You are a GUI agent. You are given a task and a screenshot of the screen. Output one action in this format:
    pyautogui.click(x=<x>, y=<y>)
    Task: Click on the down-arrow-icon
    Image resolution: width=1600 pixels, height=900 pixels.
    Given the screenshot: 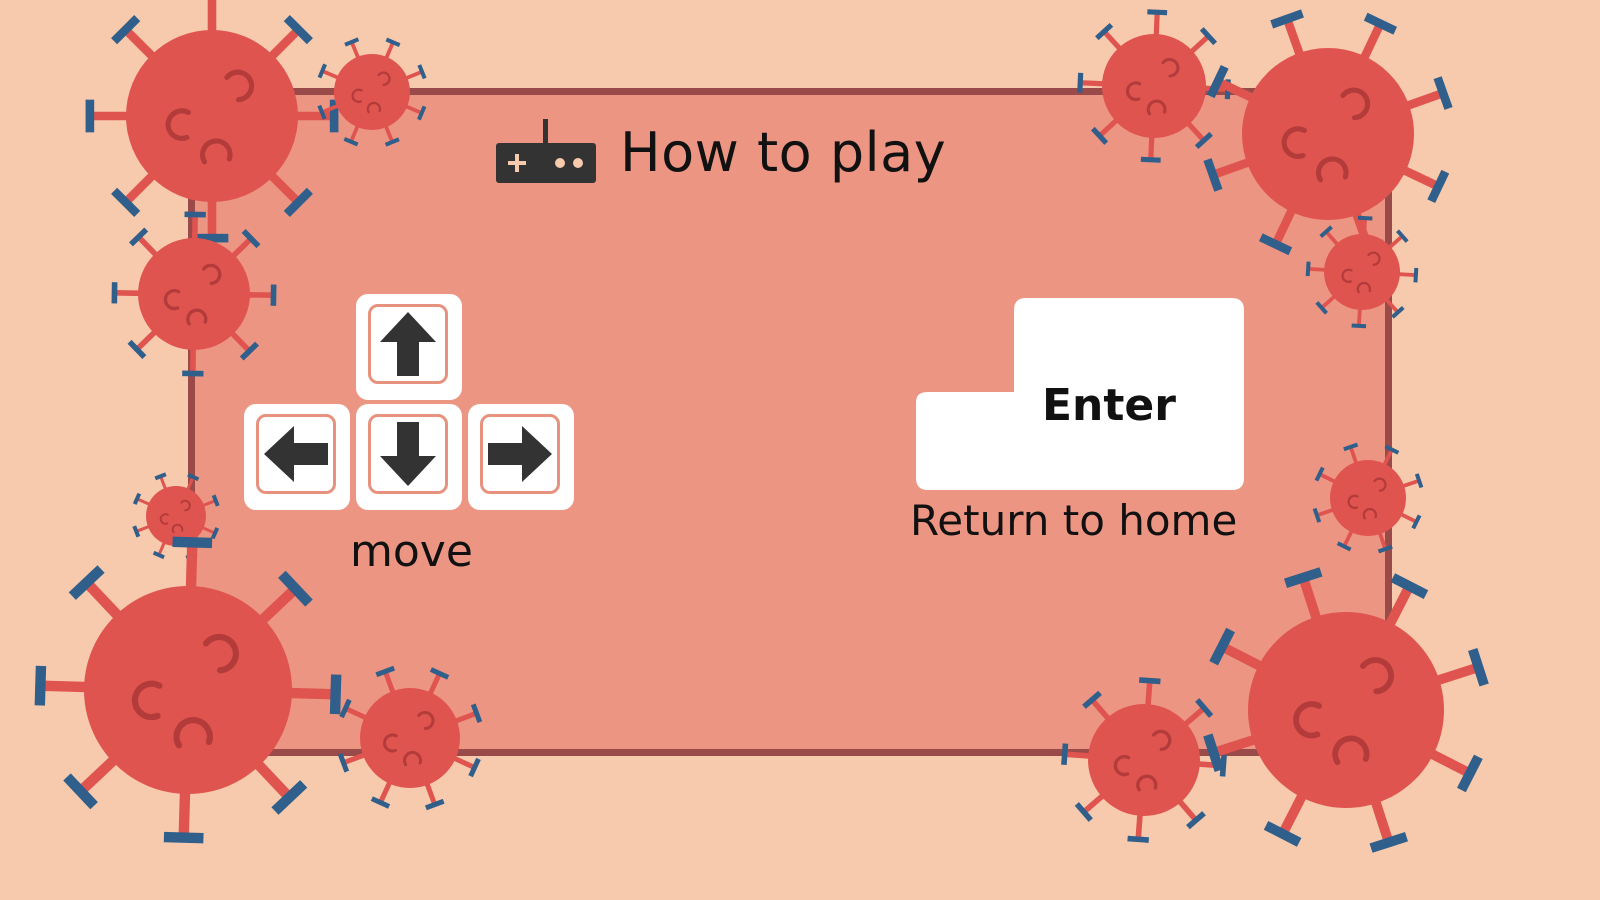 What is the action you would take?
    pyautogui.click(x=408, y=454)
    